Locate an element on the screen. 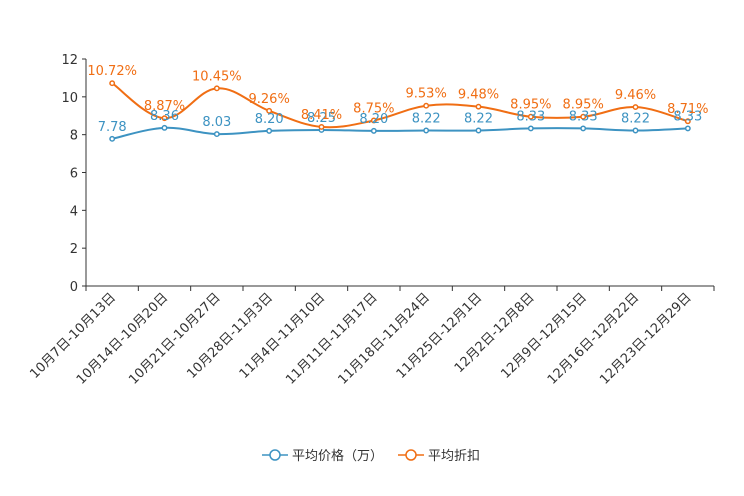 The width and height of the screenshot is (744, 496). legend-label: 平均折扣 is located at coordinates (454, 456).